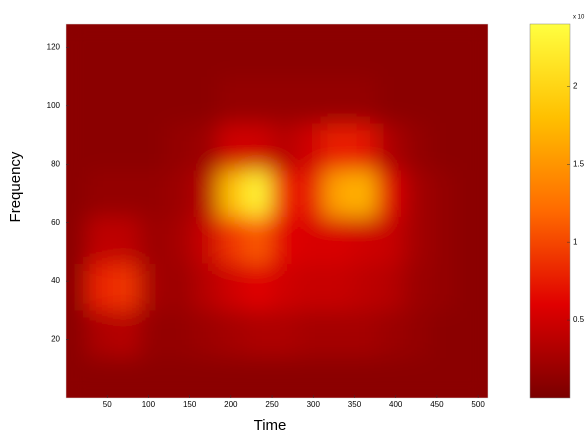 The width and height of the screenshot is (588, 439). I want to click on x-tick-label: 50, so click(107, 404).